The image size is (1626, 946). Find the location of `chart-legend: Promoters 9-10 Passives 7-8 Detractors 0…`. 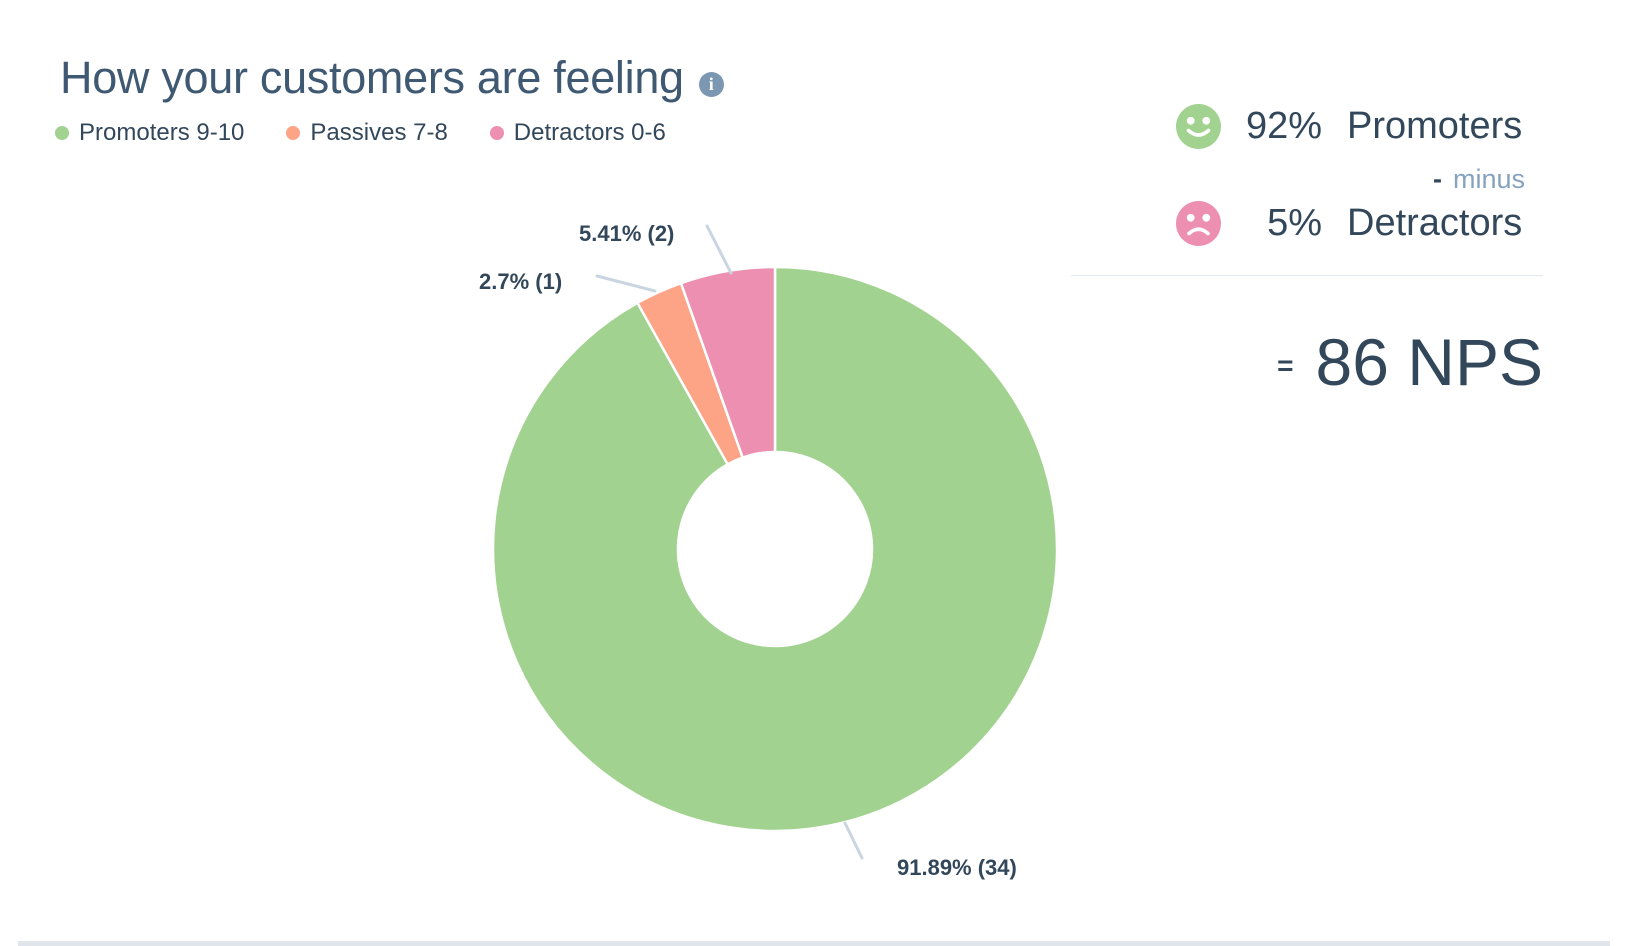

chart-legend: Promoters 9-10 Passives 7-8 Detractors 0… is located at coordinates (360, 133).